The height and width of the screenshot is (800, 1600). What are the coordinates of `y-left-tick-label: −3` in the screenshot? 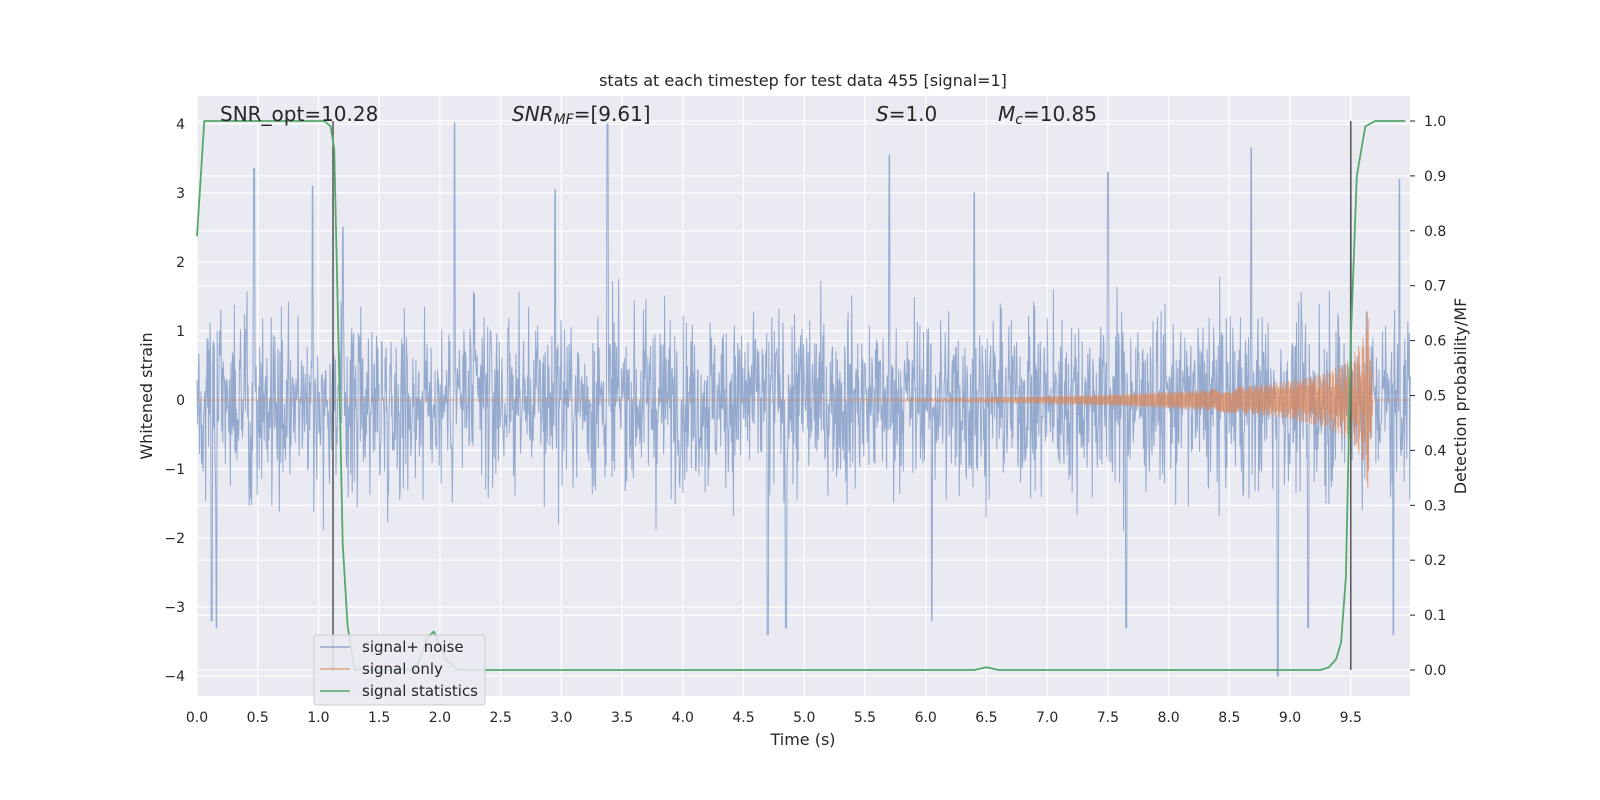 It's located at (174, 608).